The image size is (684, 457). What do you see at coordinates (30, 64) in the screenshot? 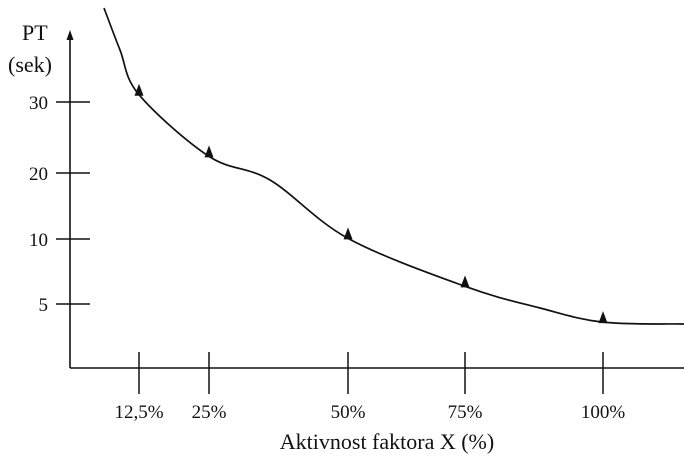
I see `y-axis-label-line2: (sek)` at bounding box center [30, 64].